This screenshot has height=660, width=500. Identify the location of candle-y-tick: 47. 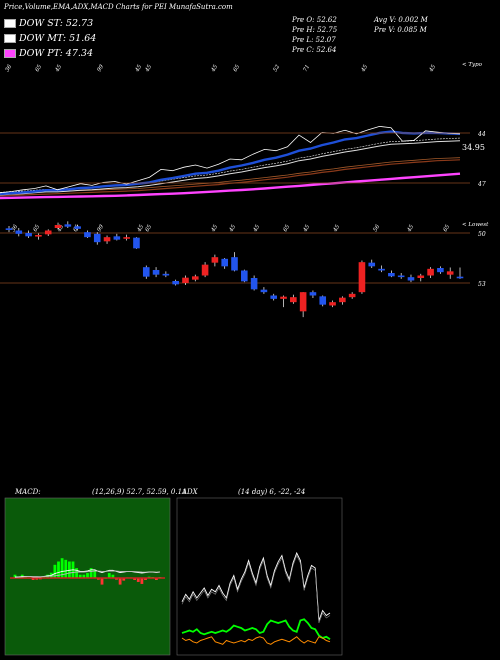
(481, 184).